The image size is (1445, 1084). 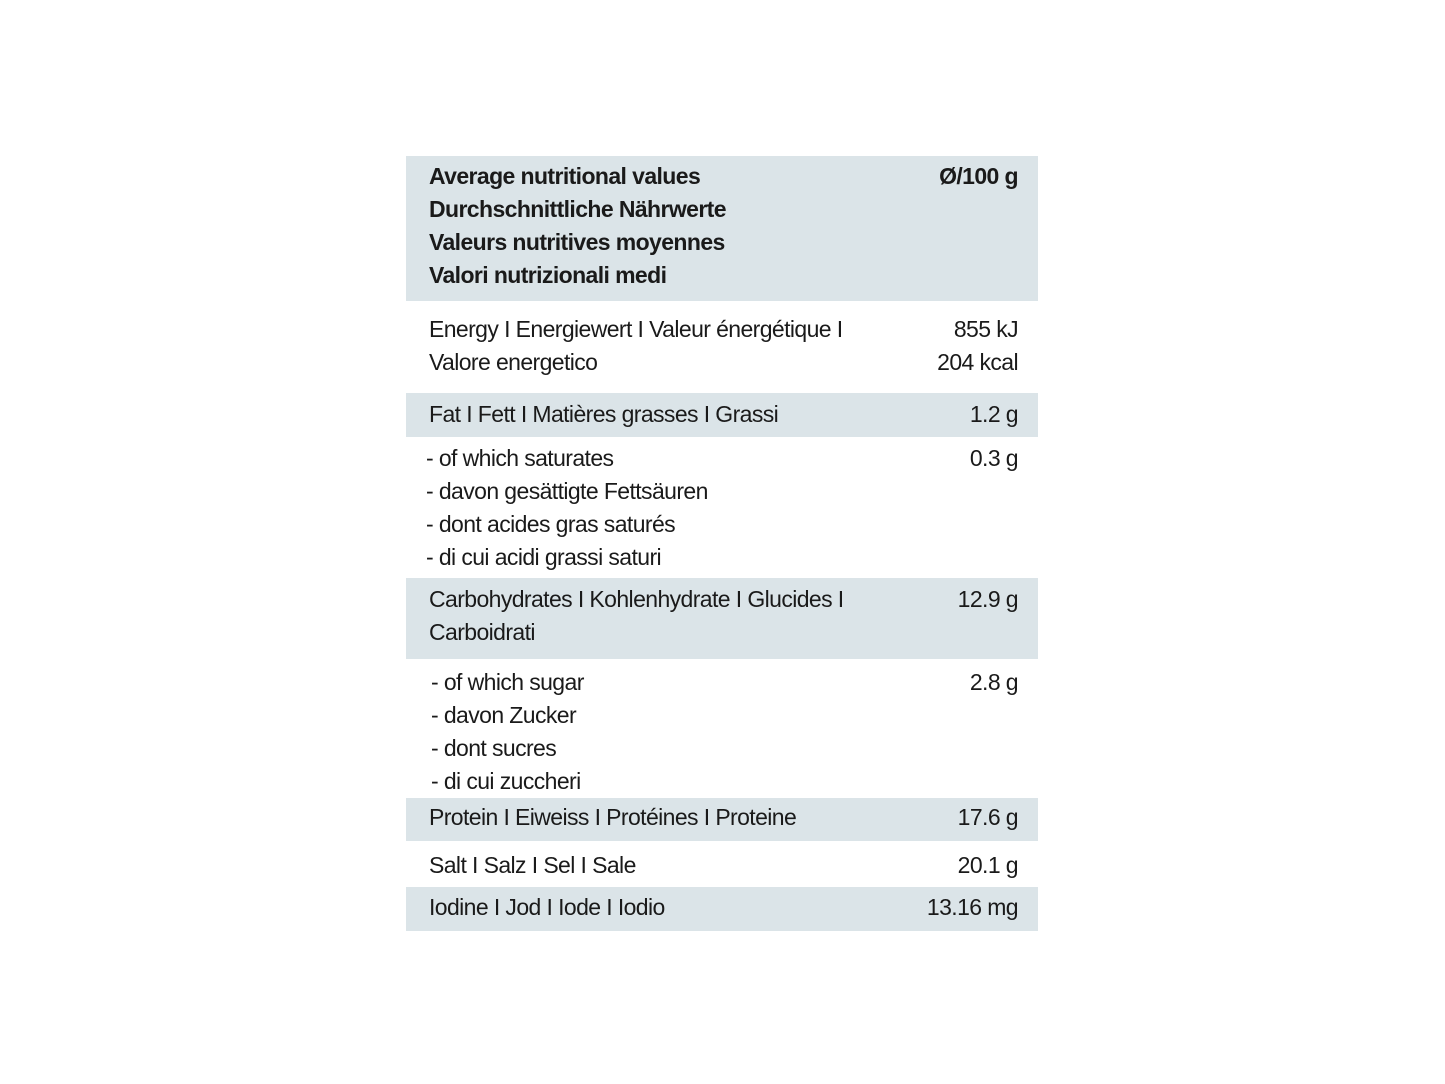 What do you see at coordinates (722, 864) in the screenshot?
I see `row-salt: Salt I Salz I Sel I Sale 20.1 g` at bounding box center [722, 864].